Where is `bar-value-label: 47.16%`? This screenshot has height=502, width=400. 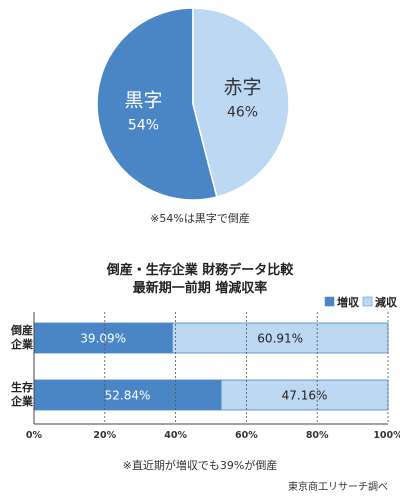
bar-value-label: 47.16% is located at coordinates (305, 396).